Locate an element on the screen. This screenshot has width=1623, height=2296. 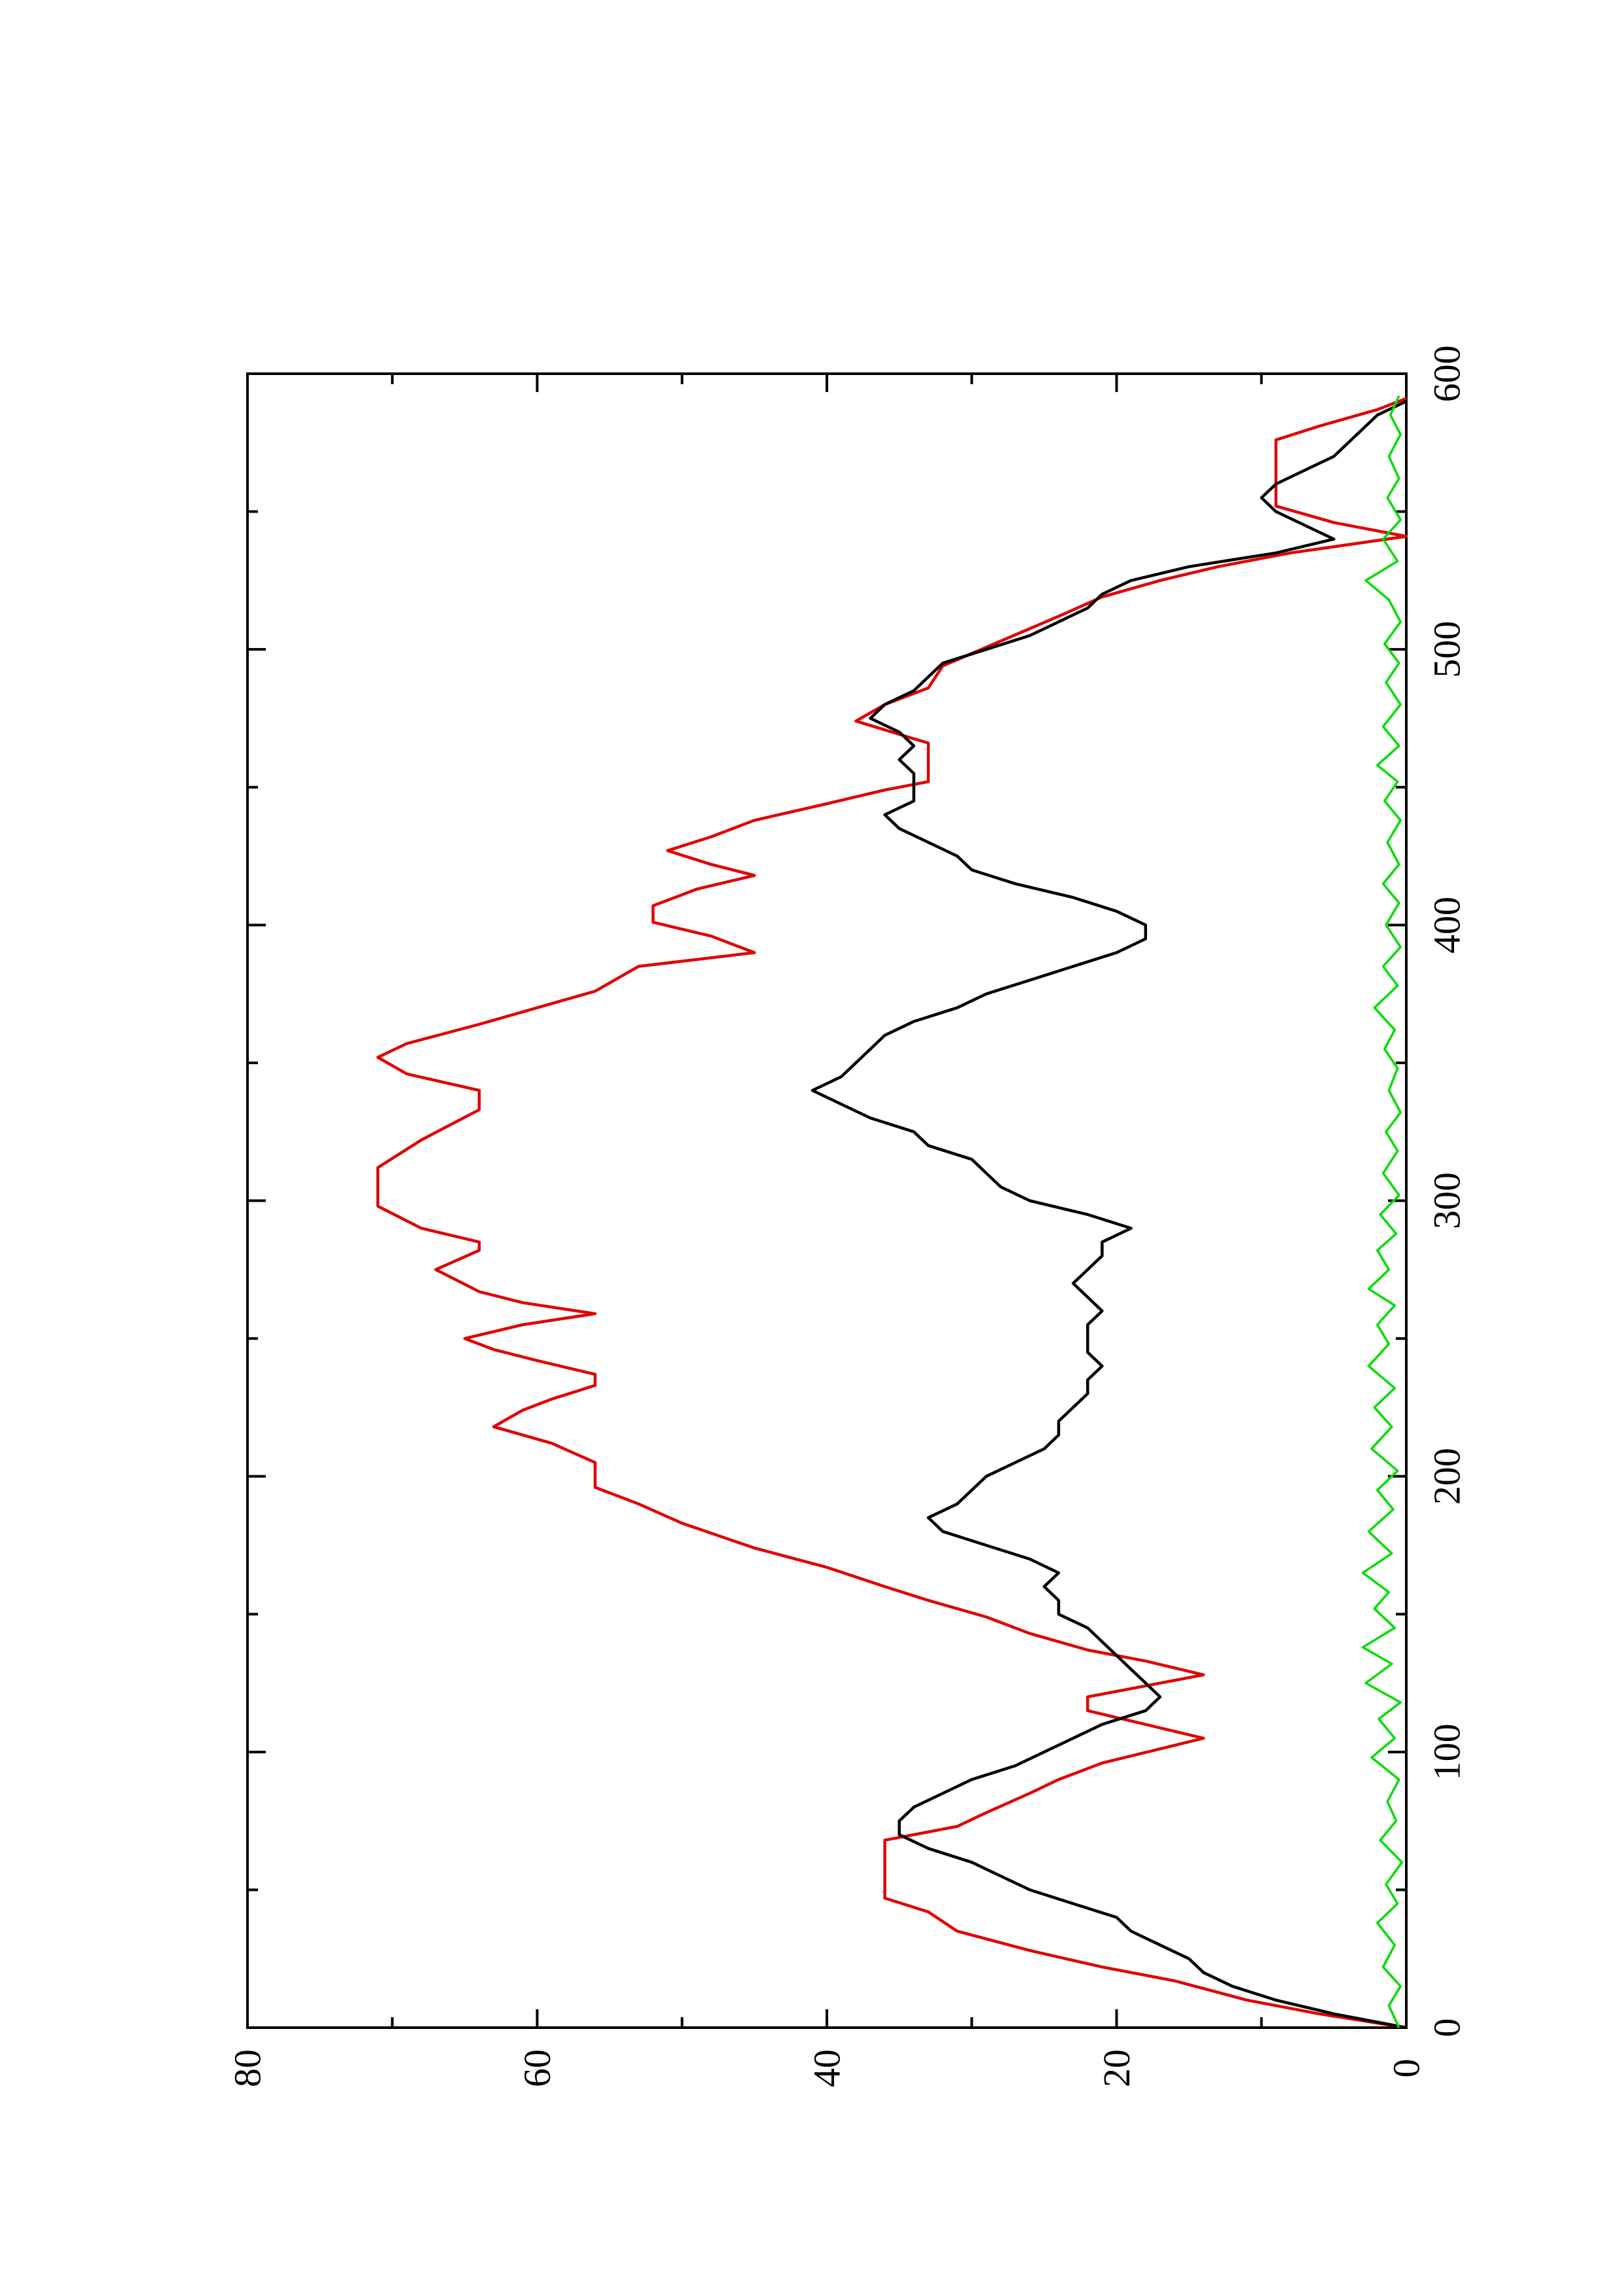
y-tick-label: 60 is located at coordinates (537, 2068).